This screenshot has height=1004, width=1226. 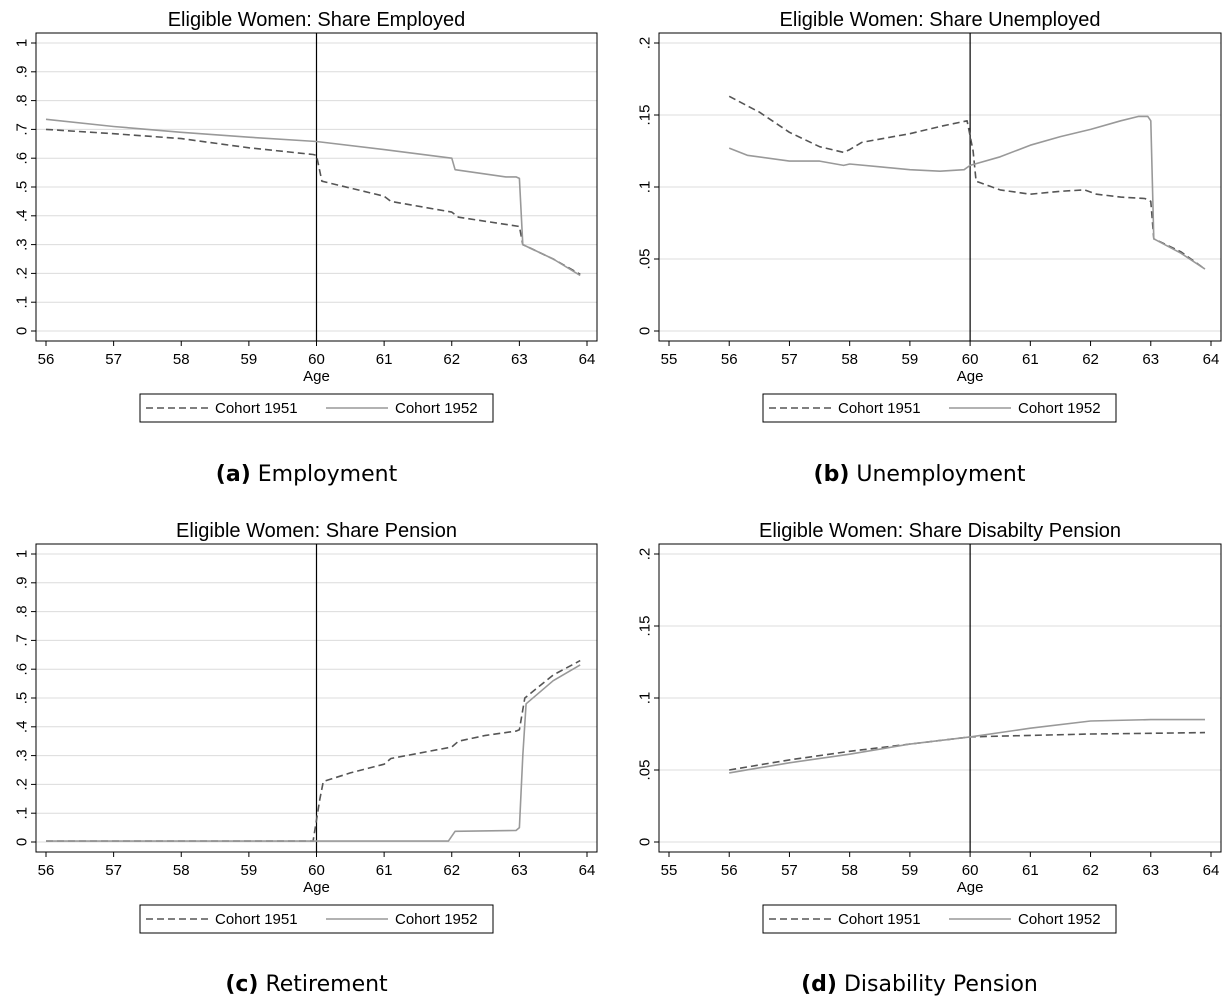 I want to click on y-tick-label: .2, so click(x=22, y=273).